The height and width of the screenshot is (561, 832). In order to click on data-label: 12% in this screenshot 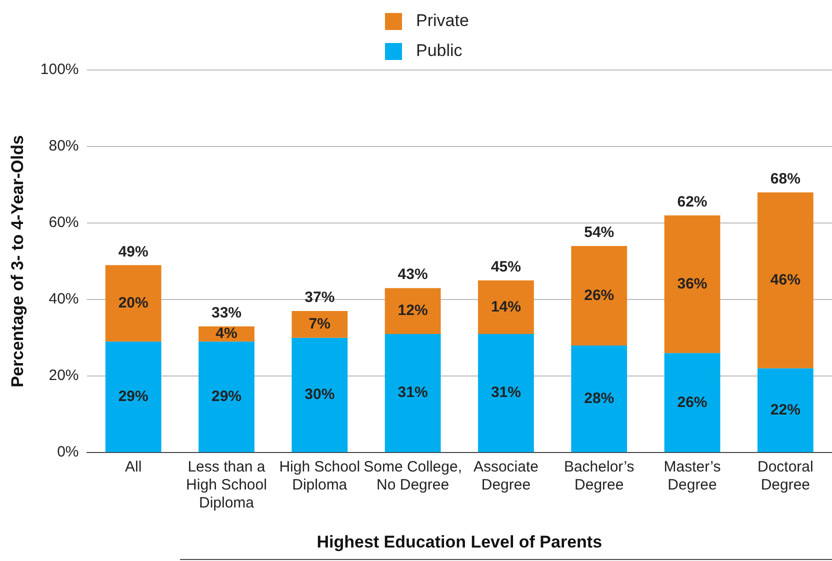, I will do `click(413, 311)`.